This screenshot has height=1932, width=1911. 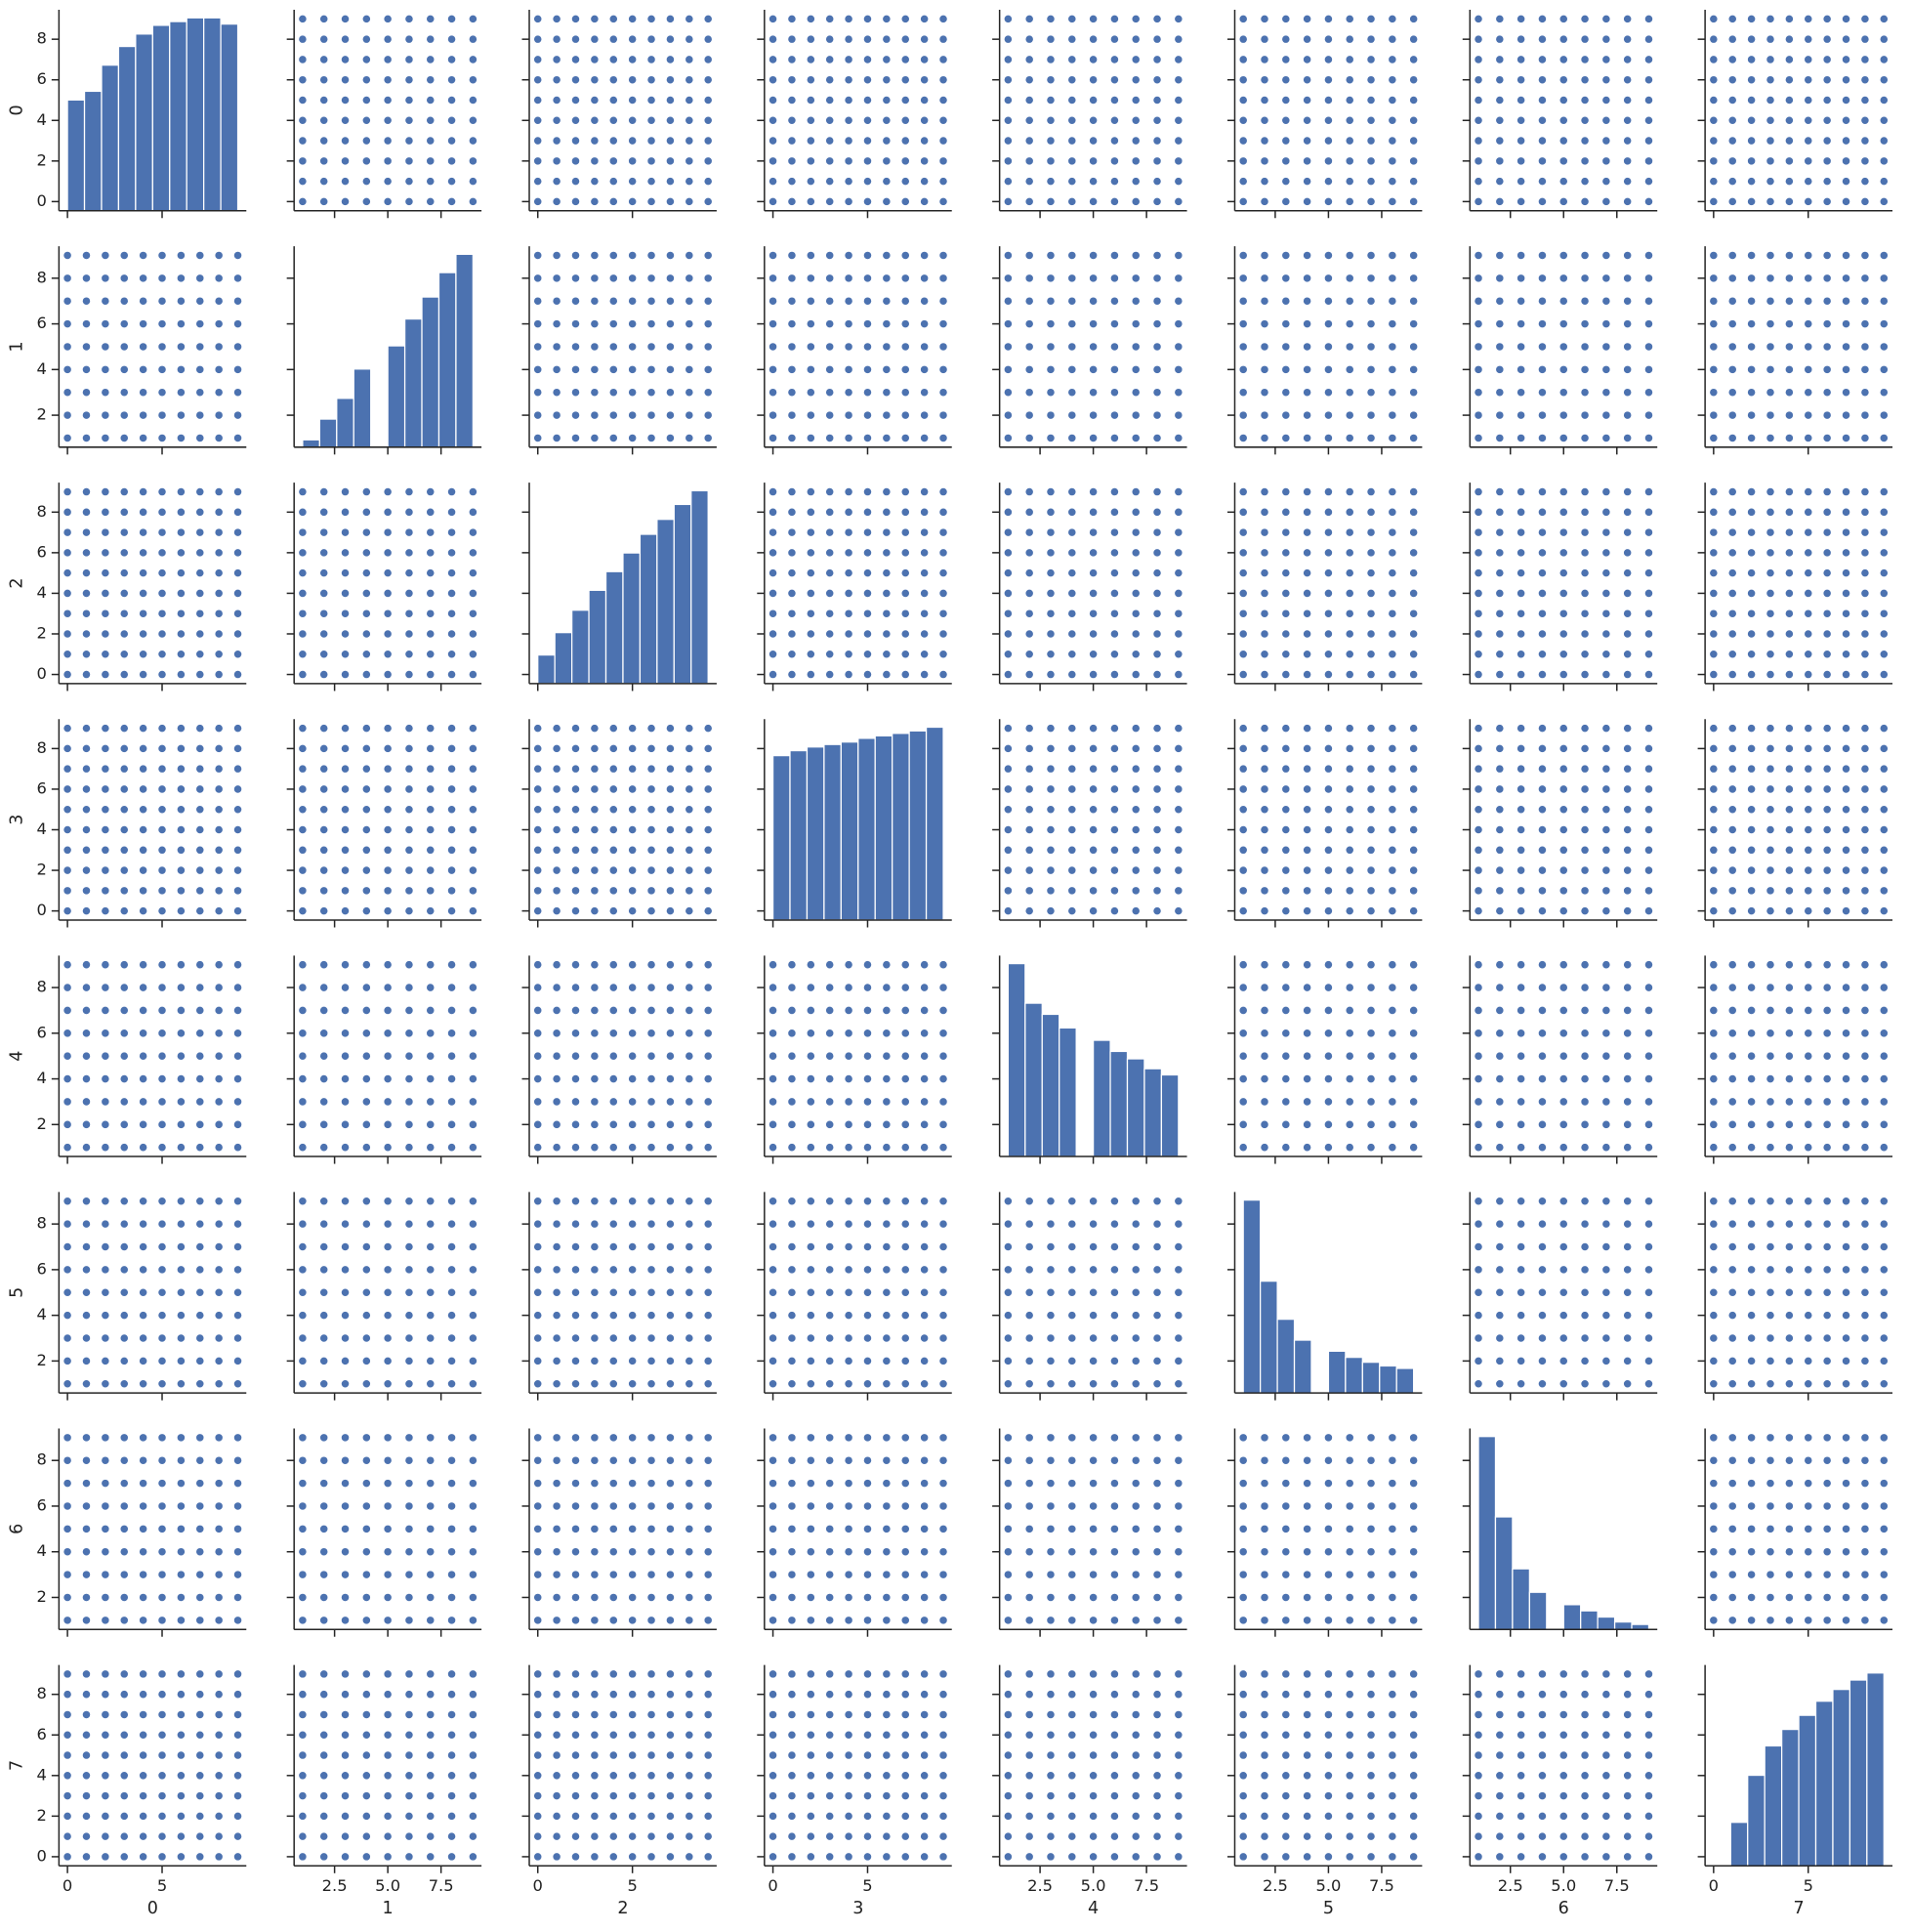 What do you see at coordinates (41, 1459) in the screenshot?
I see `y-tick-label: 8` at bounding box center [41, 1459].